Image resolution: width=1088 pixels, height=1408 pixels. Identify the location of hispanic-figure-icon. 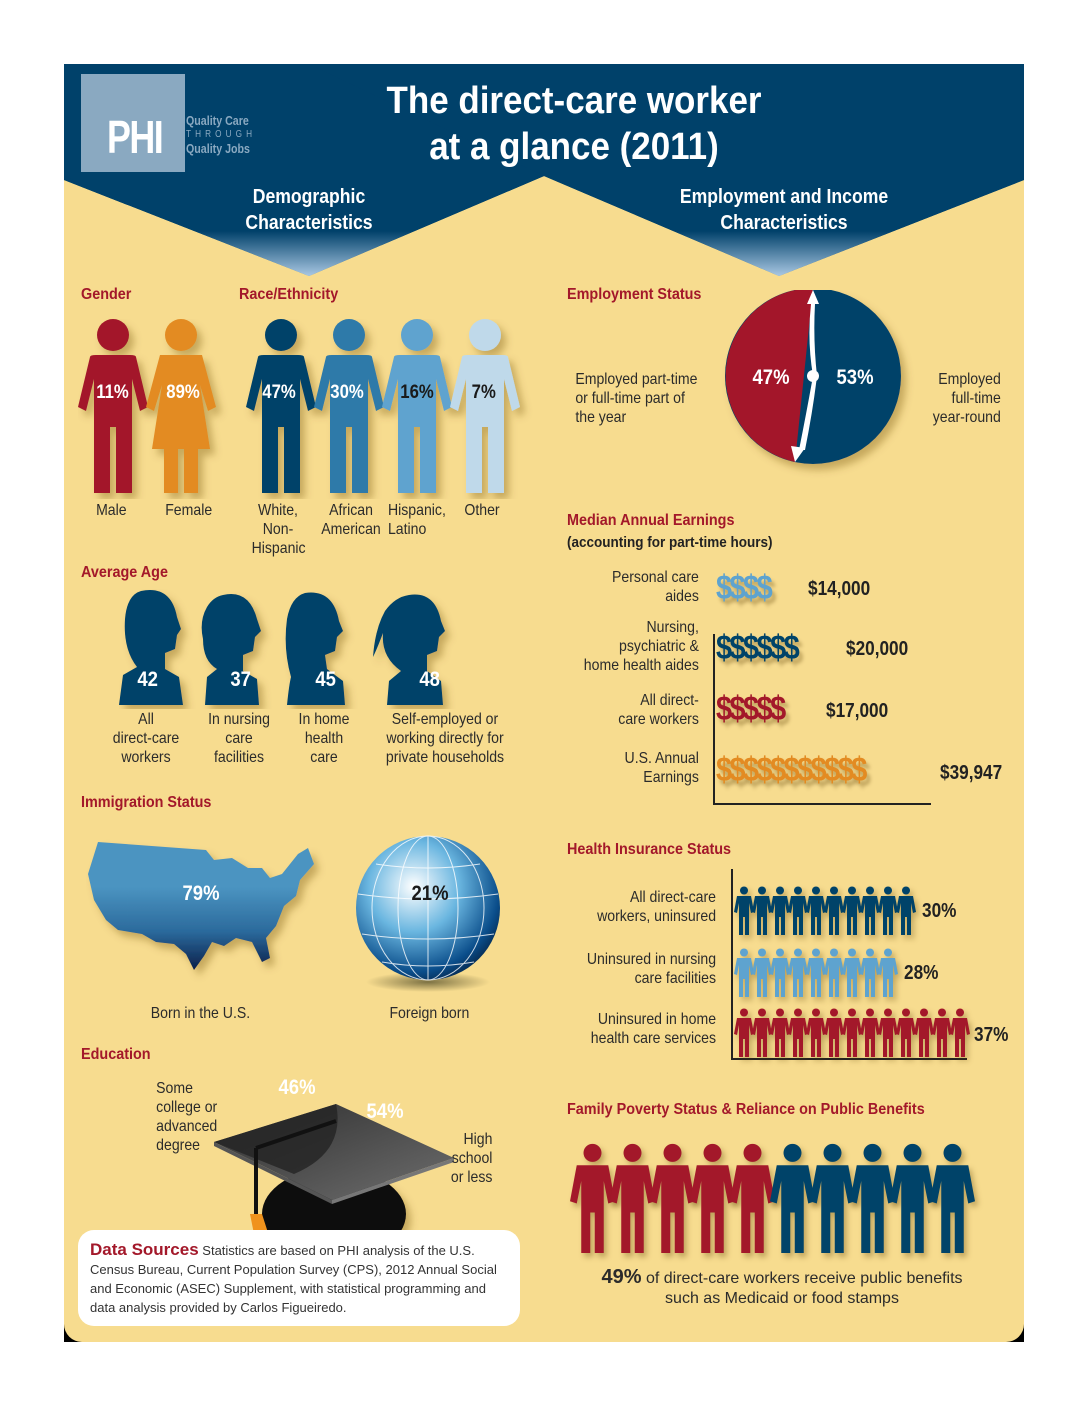
(417, 406).